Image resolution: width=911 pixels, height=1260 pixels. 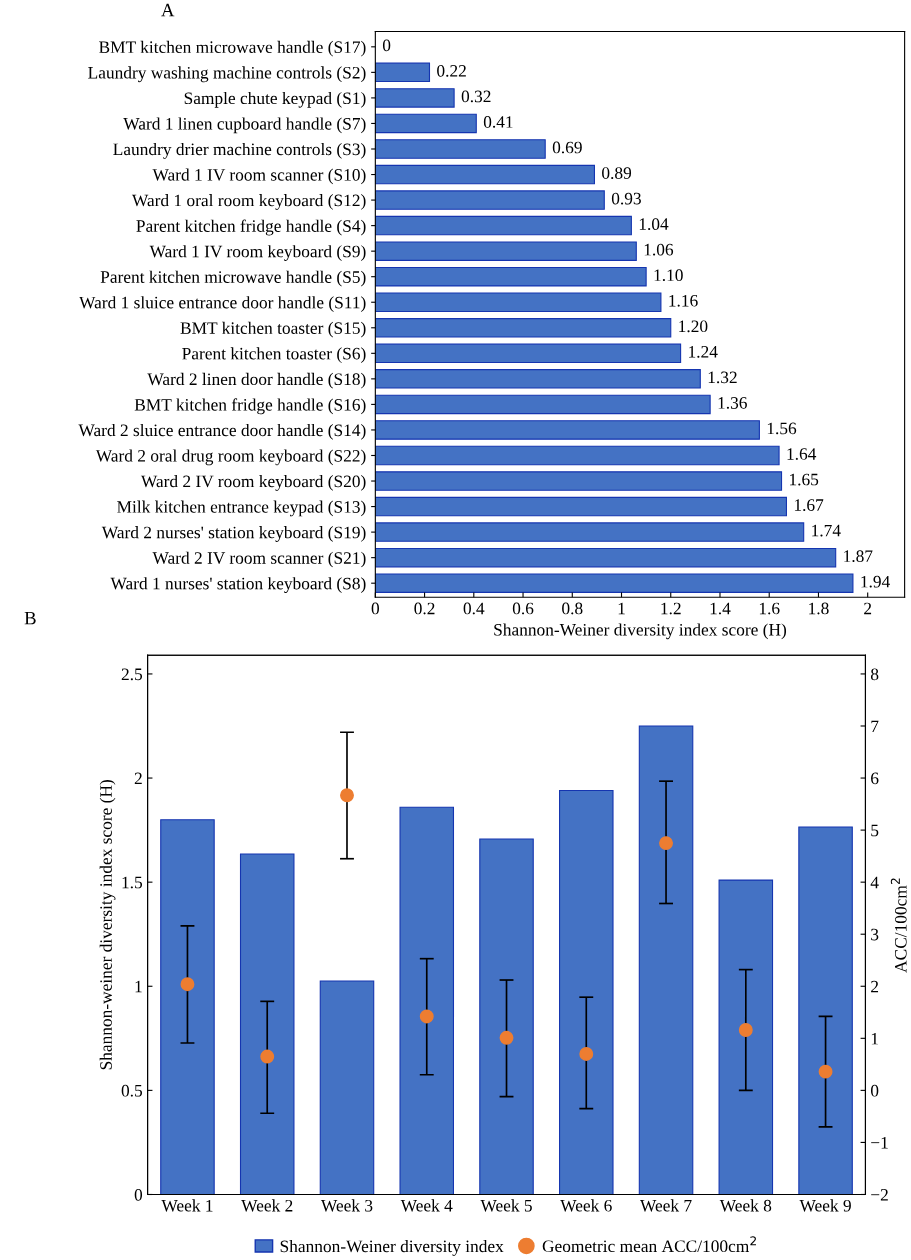 What do you see at coordinates (222, 304) in the screenshot?
I see `y-tick-label: Ward 1 sluice entrance door handle (S11)` at bounding box center [222, 304].